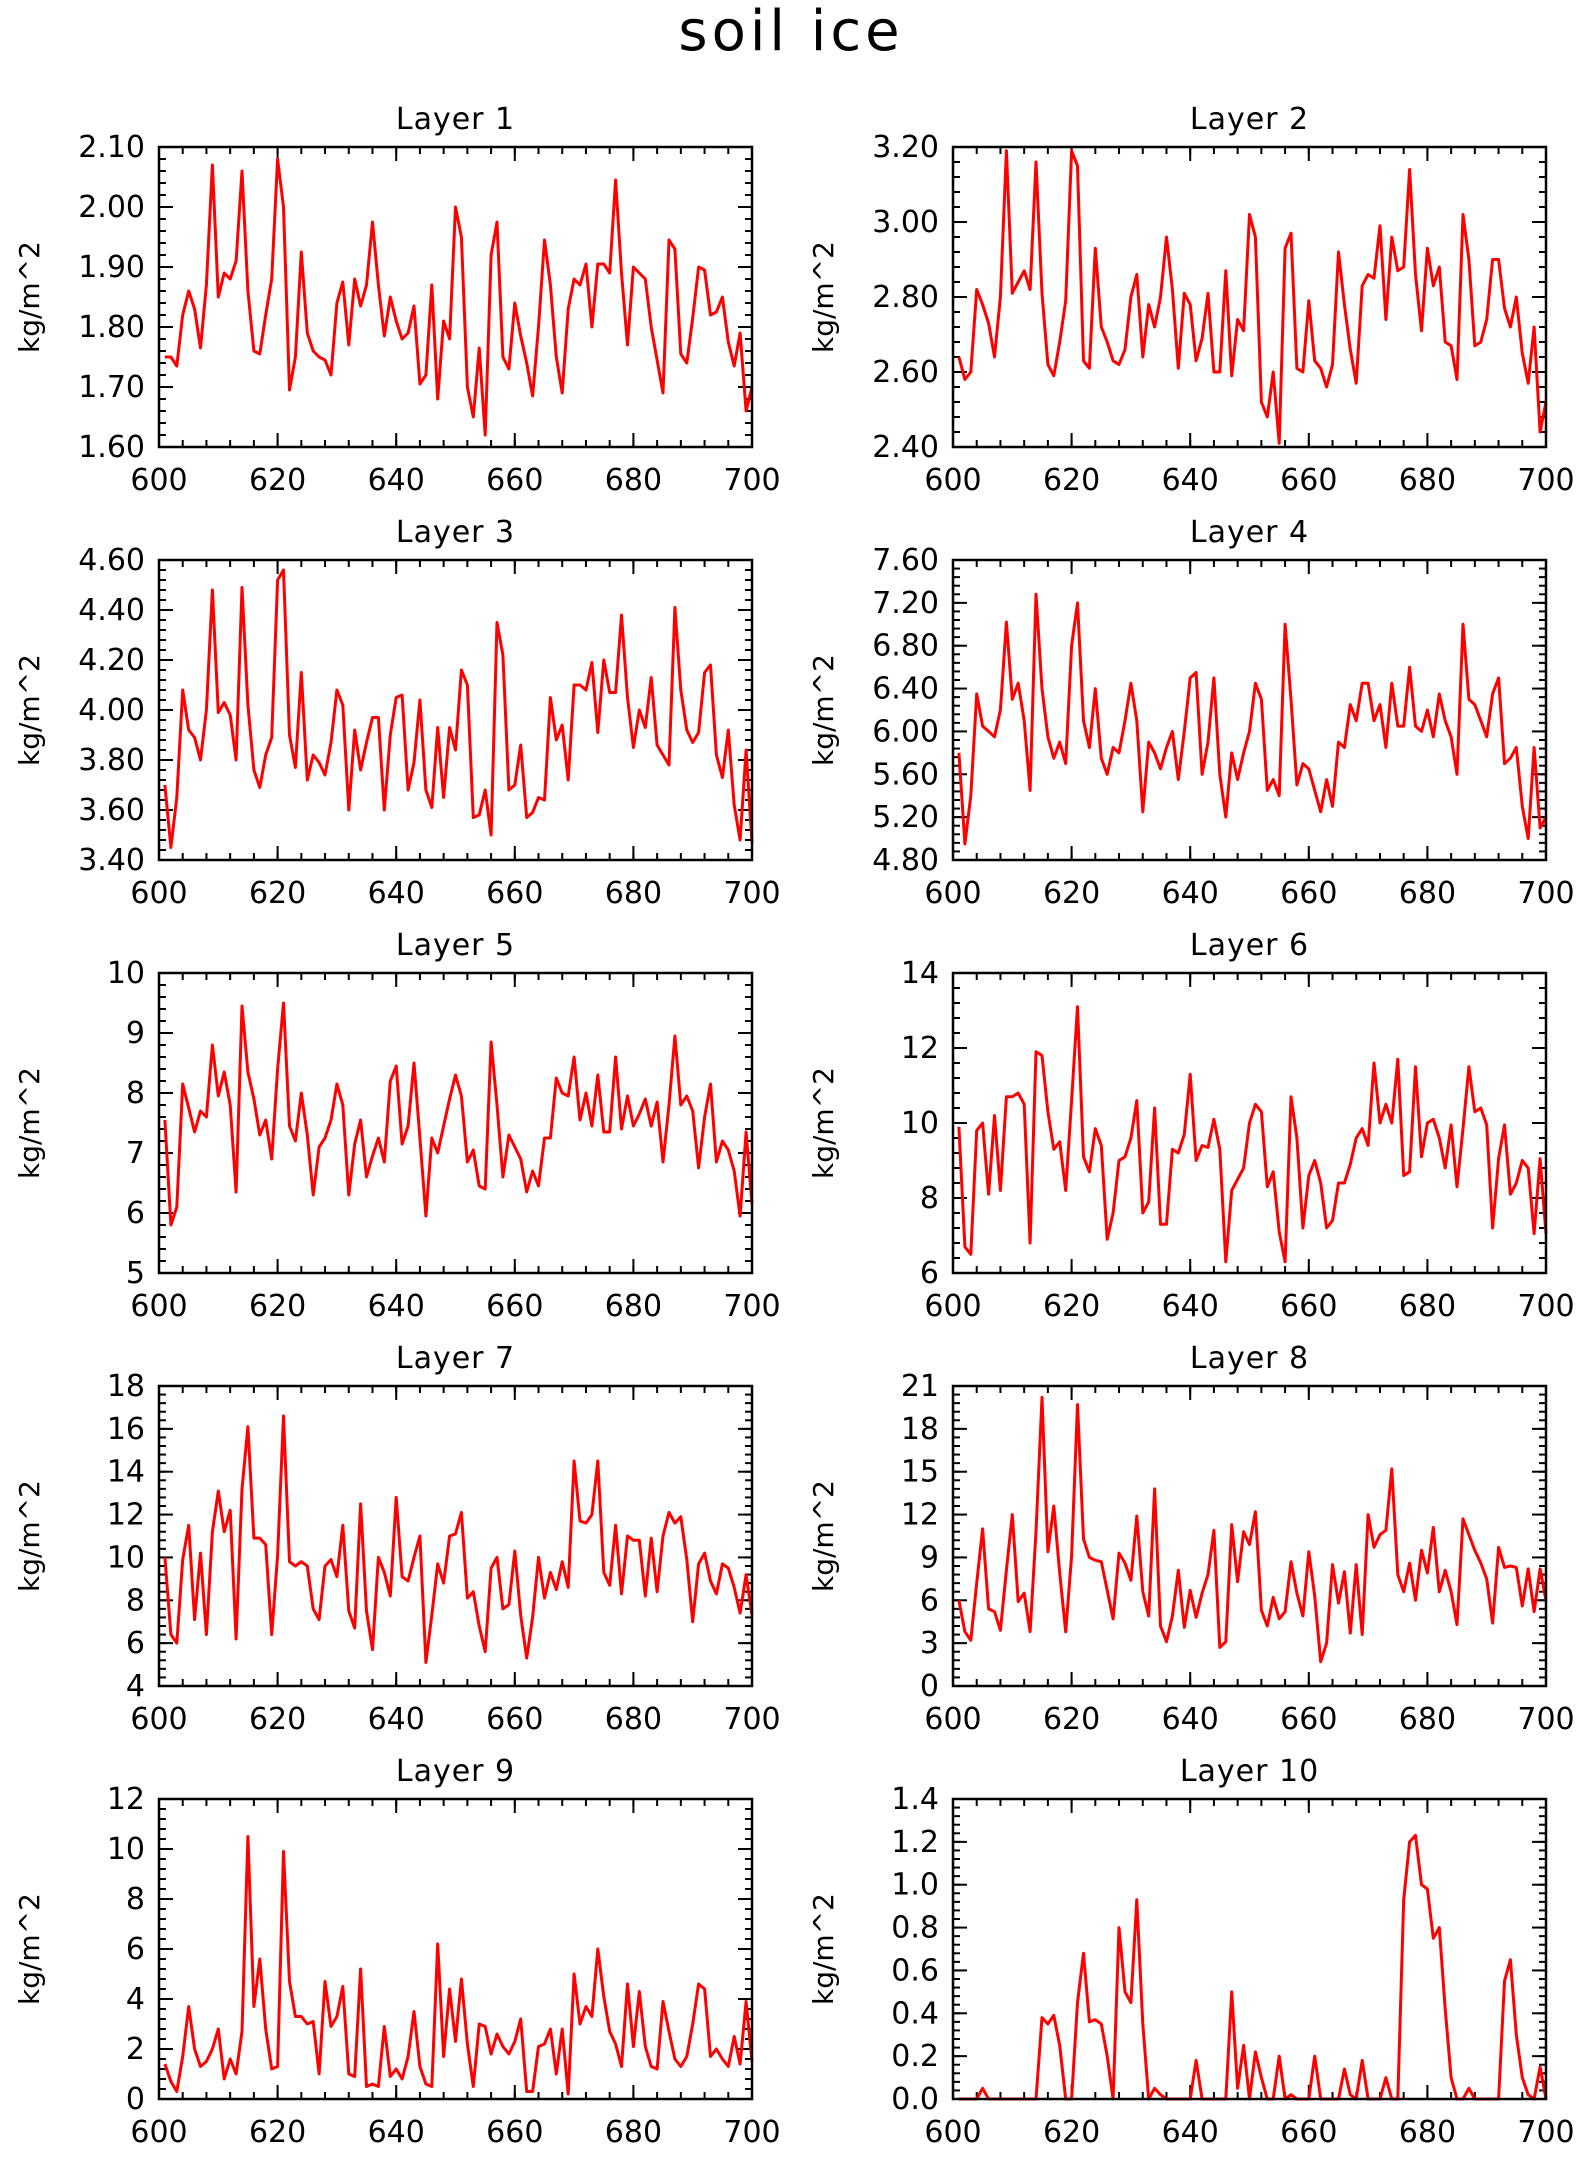 The height and width of the screenshot is (2160, 1582). I want to click on y-tick-label: 1.60, so click(111, 447).